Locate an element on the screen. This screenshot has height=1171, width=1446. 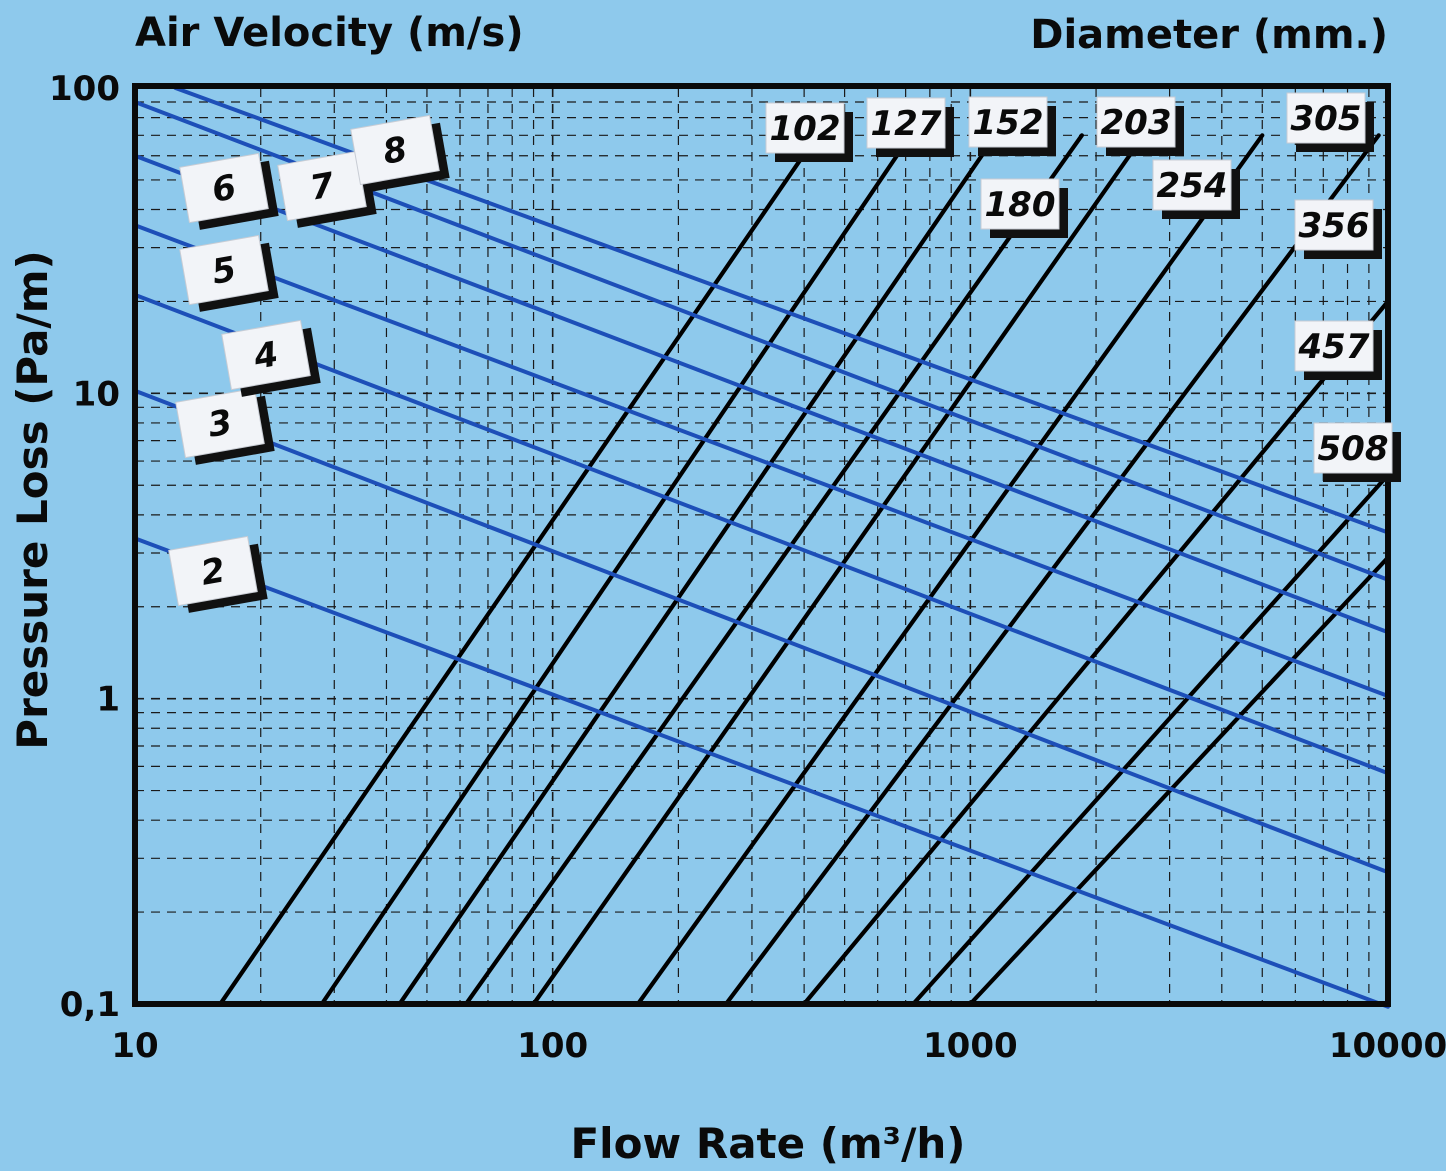
velocity-label-tag-2: 2 is located at coordinates (218, 574).